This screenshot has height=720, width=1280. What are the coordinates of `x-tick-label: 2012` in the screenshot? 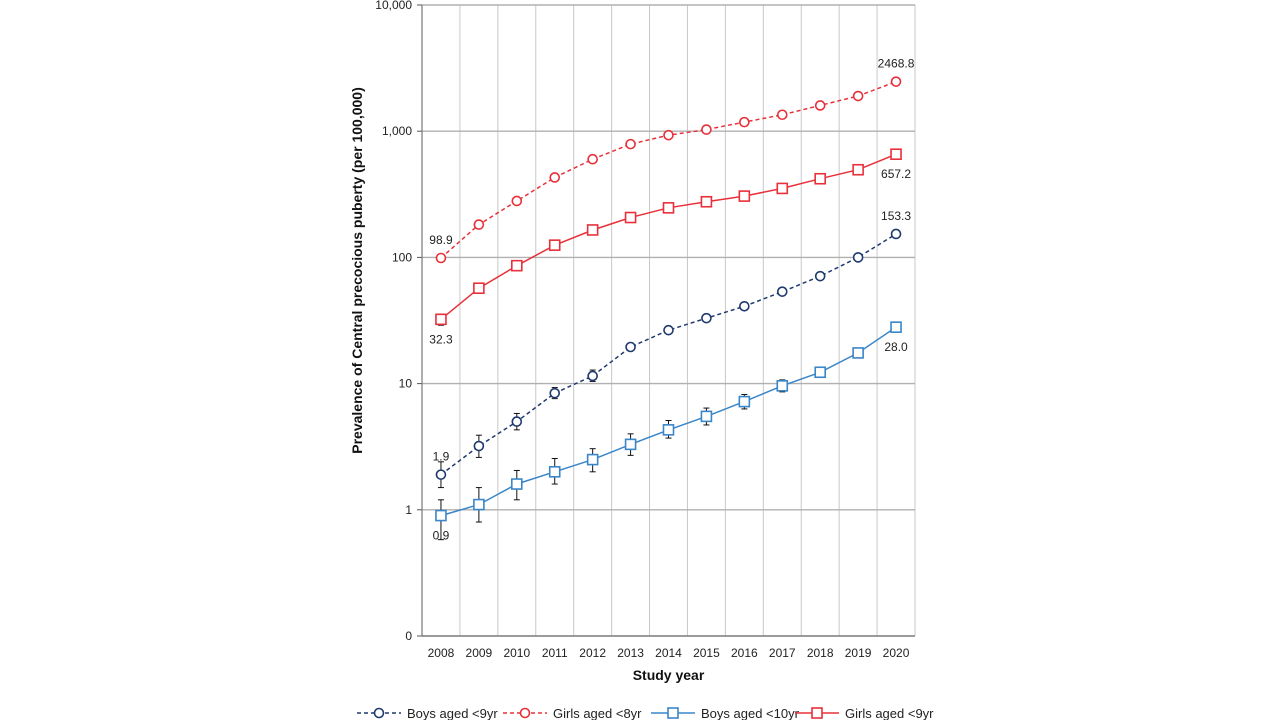 It's located at (592, 653).